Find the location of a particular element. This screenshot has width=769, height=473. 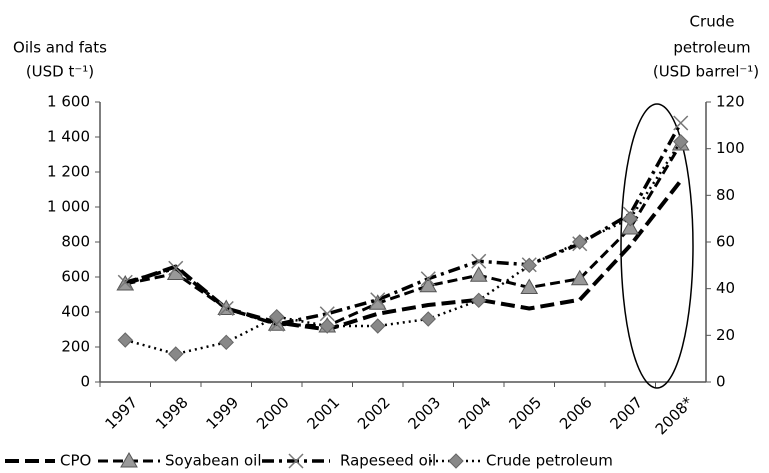

y-tick-label: 800 is located at coordinates (75, 242).